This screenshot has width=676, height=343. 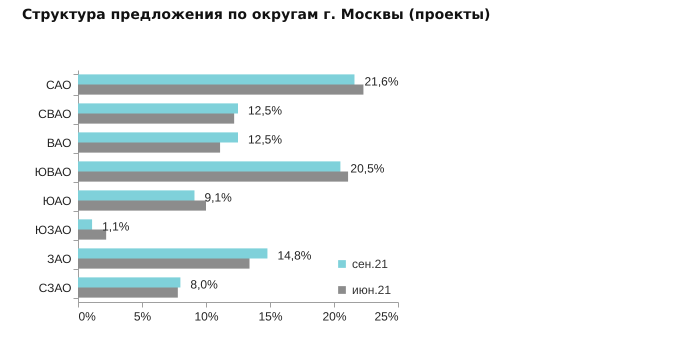 What do you see at coordinates (59, 259) in the screenshot?
I see `y-tick-label: ЗАО` at bounding box center [59, 259].